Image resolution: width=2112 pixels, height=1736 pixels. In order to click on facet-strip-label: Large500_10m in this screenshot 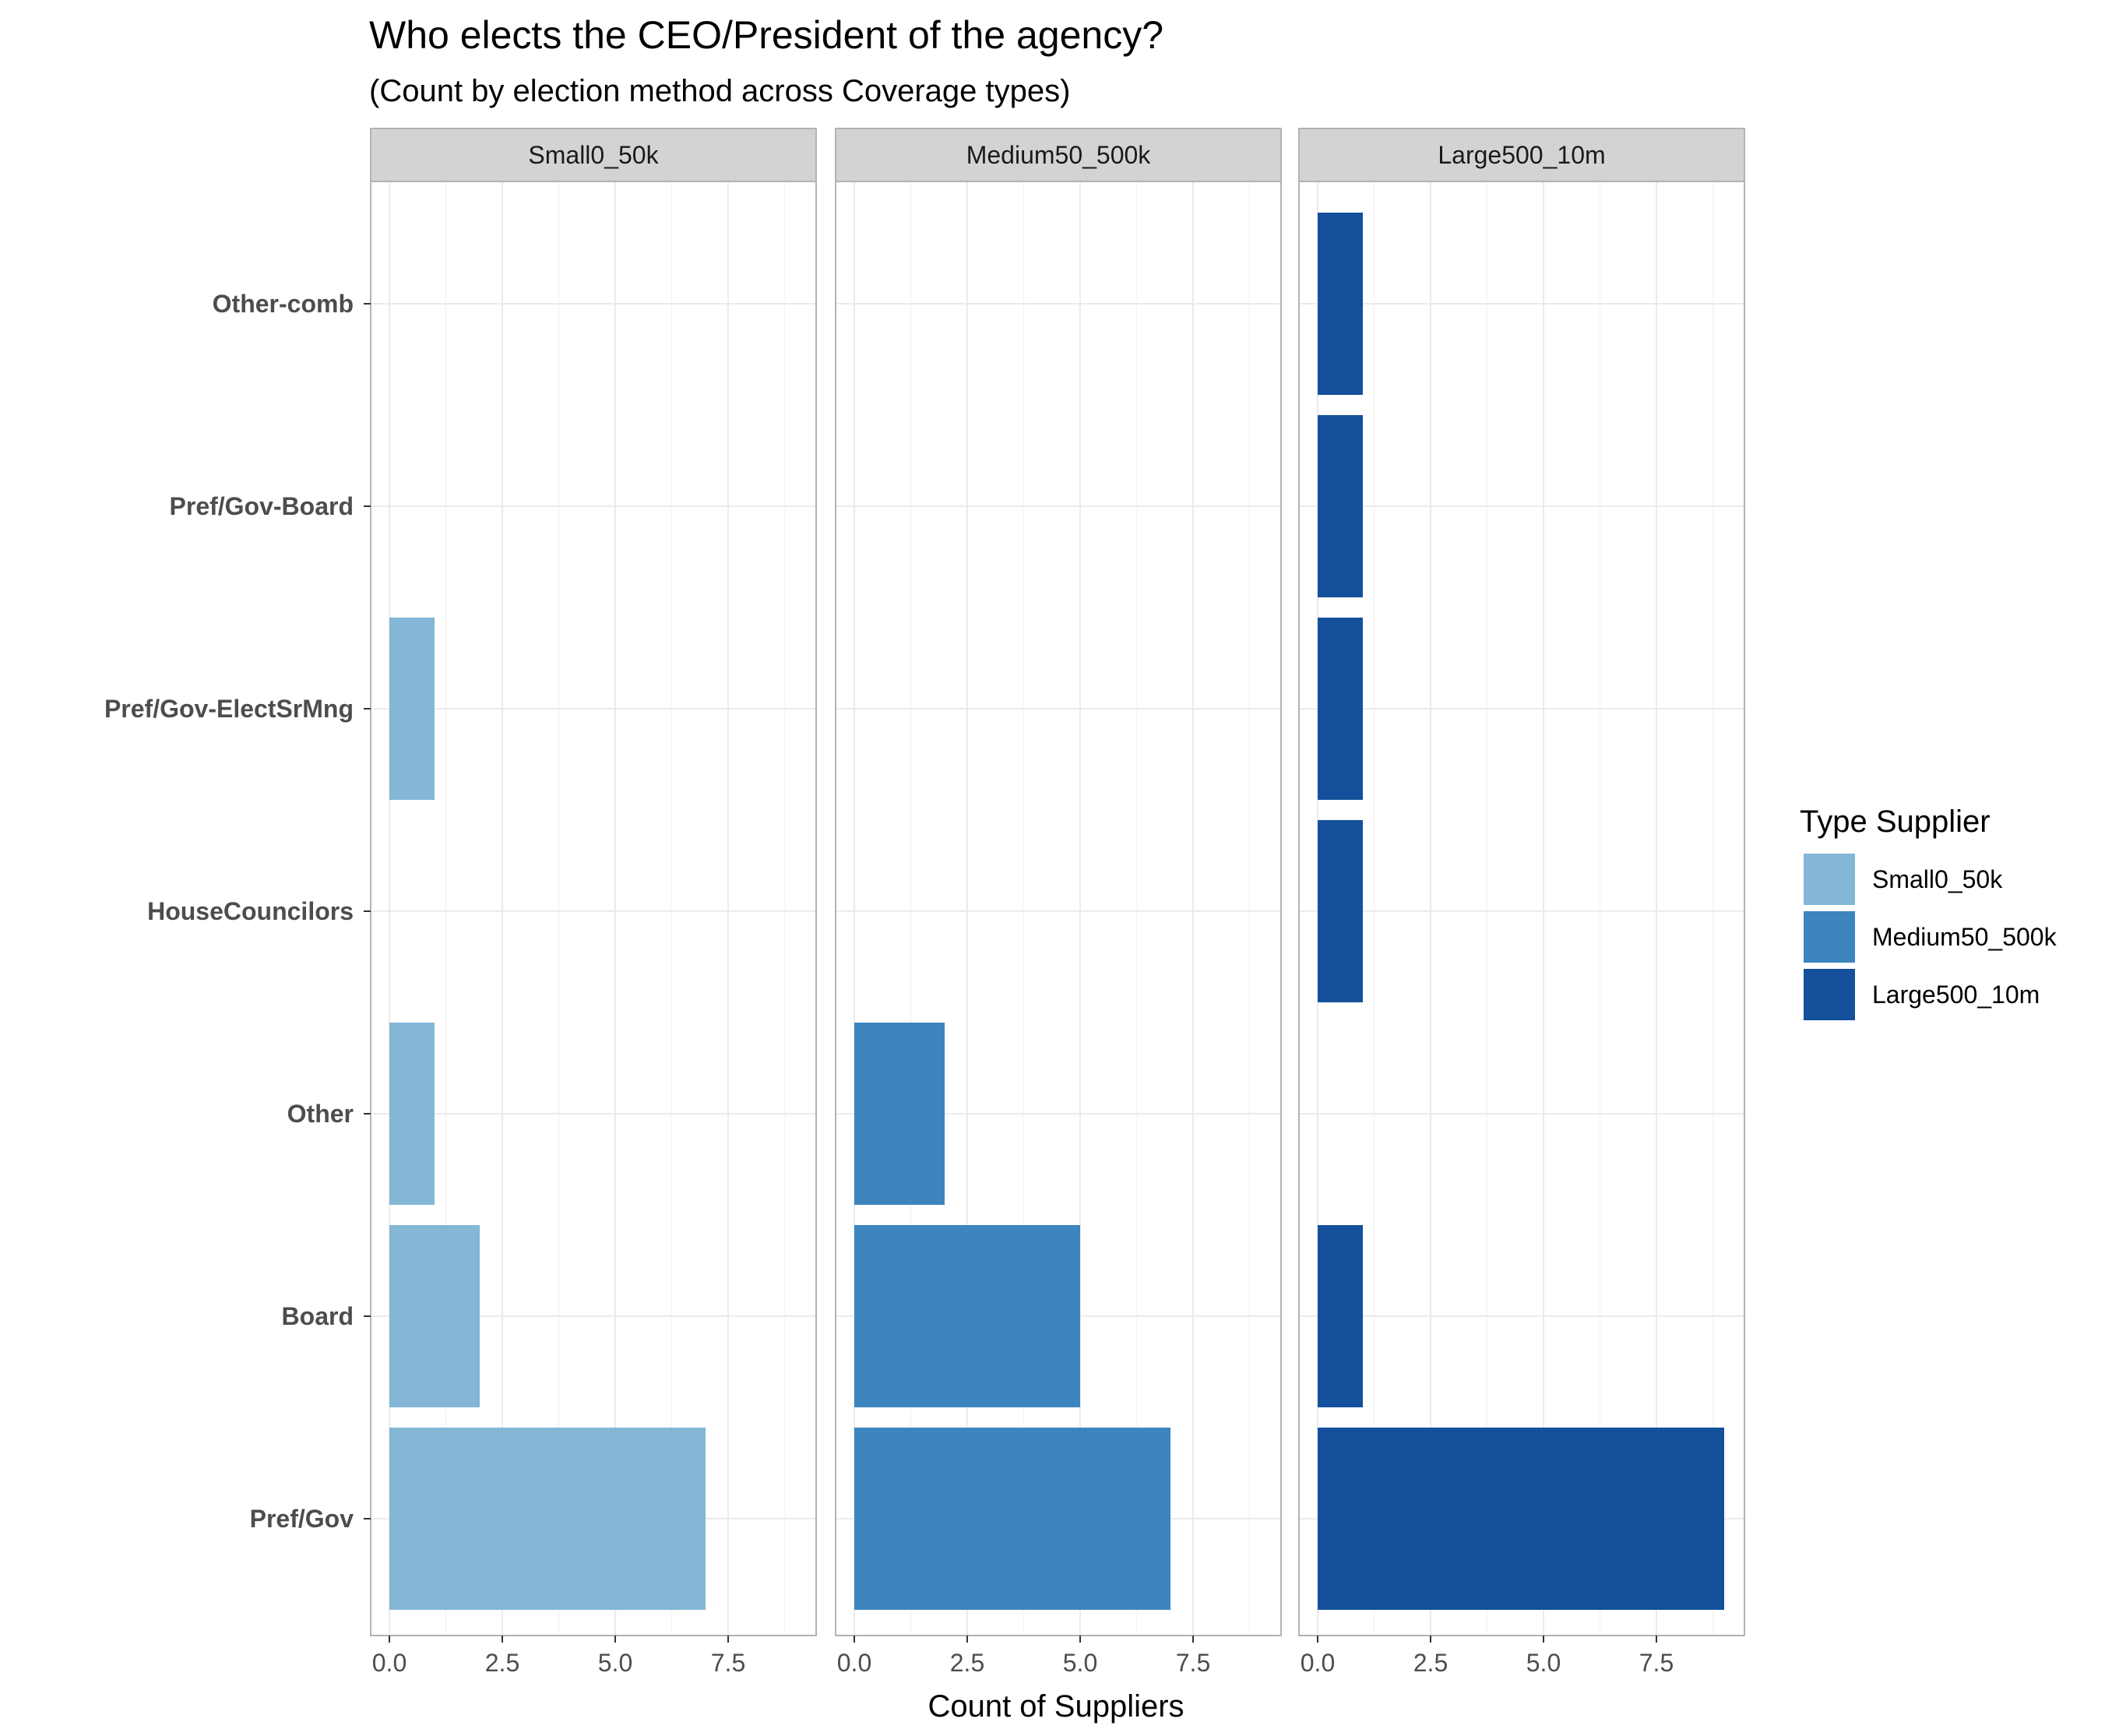, I will do `click(1521, 155)`.